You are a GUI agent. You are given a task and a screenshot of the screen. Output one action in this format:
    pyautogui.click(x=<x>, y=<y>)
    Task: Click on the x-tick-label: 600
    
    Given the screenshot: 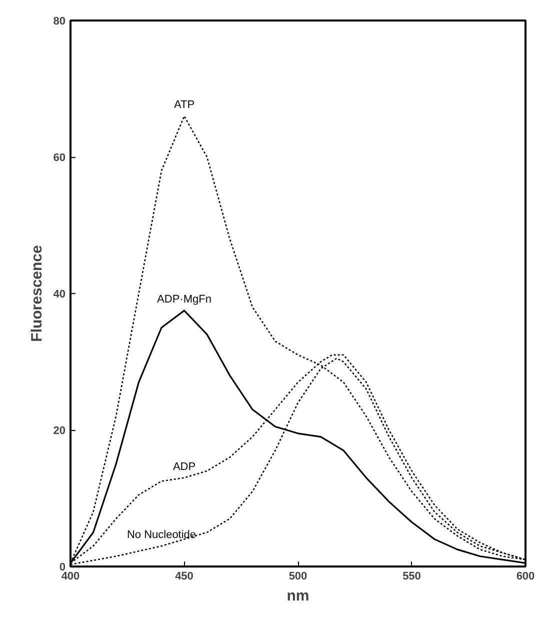 What is the action you would take?
    pyautogui.click(x=525, y=576)
    